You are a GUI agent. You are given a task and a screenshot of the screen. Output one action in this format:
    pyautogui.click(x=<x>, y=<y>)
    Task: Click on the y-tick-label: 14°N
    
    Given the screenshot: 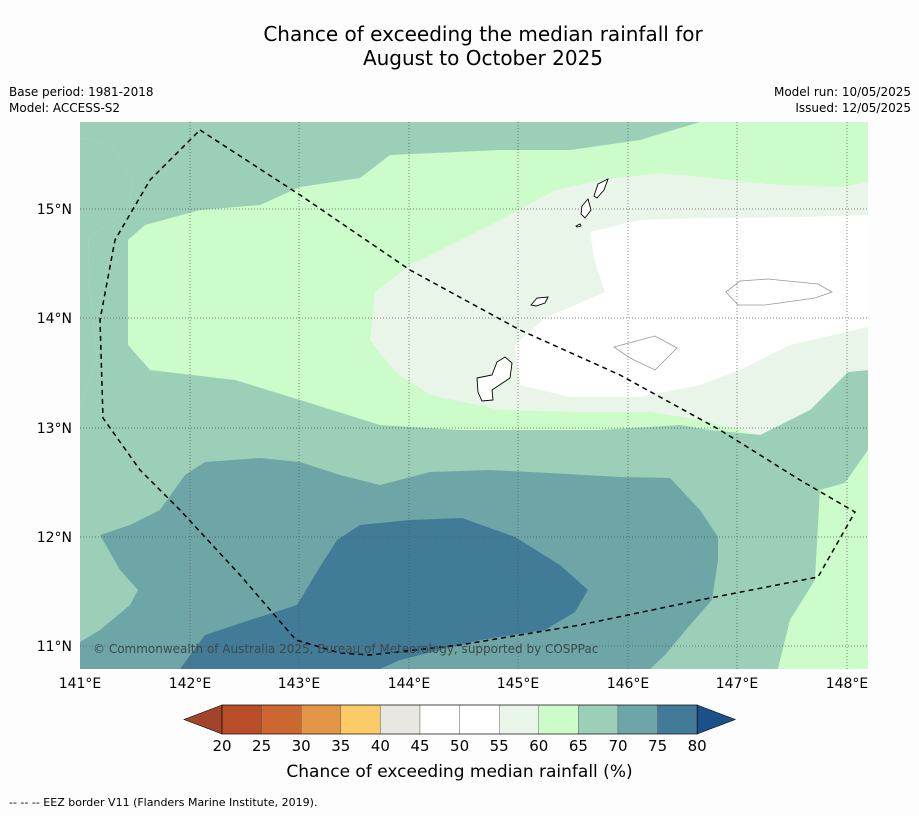 What is the action you would take?
    pyautogui.click(x=54, y=319)
    